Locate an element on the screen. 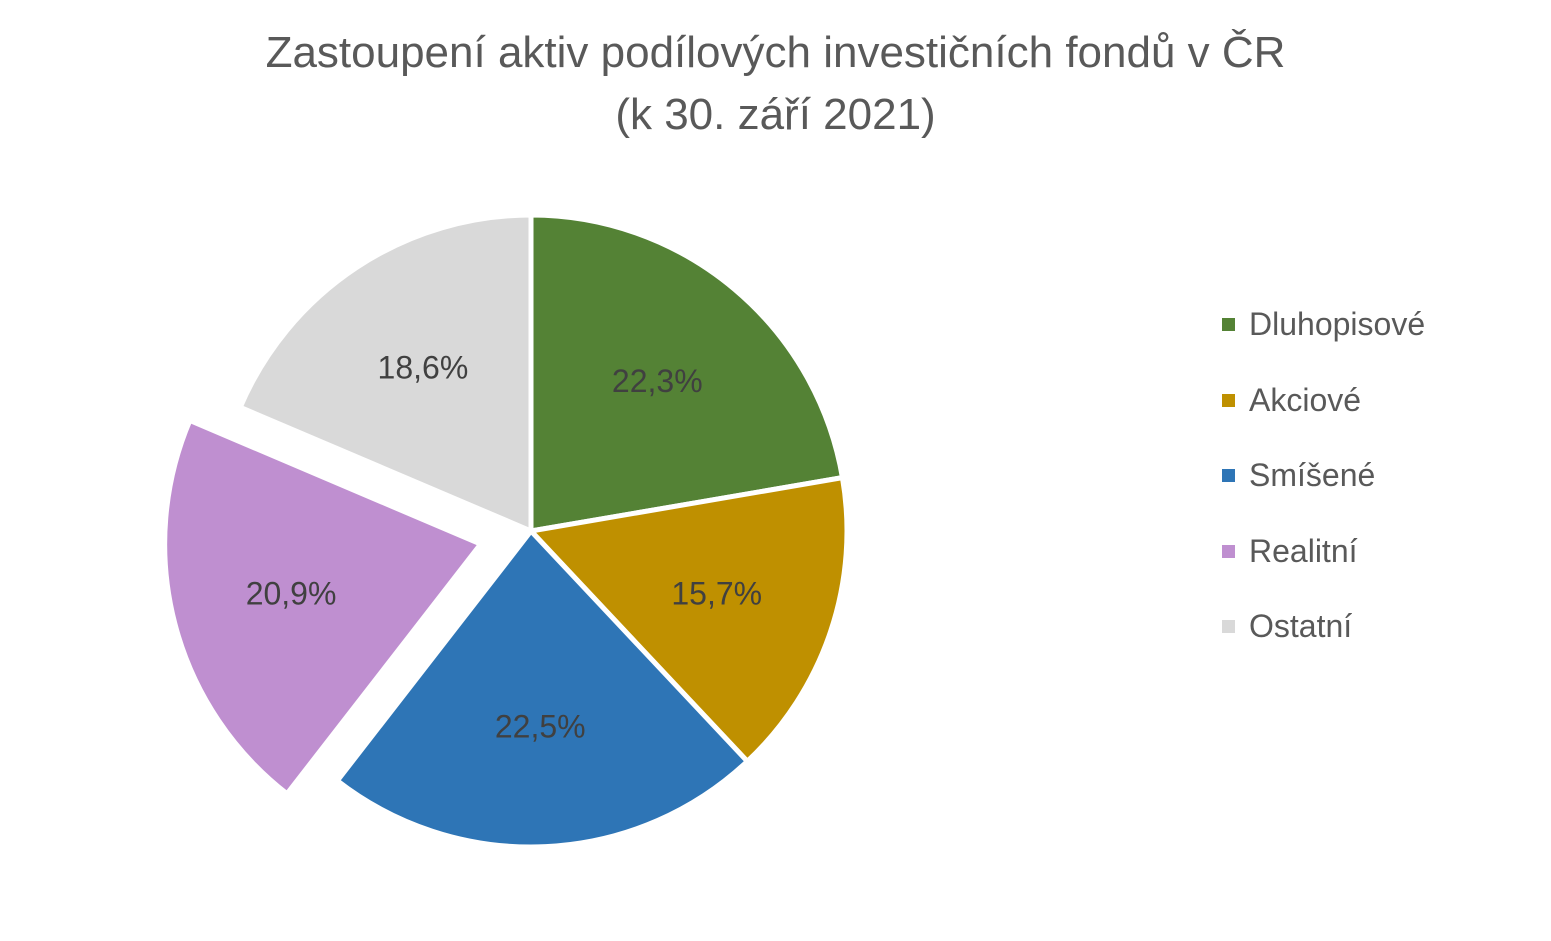 This screenshot has height=941, width=1551. legend-item-realitni: Realitní is located at coordinates (1323, 552).